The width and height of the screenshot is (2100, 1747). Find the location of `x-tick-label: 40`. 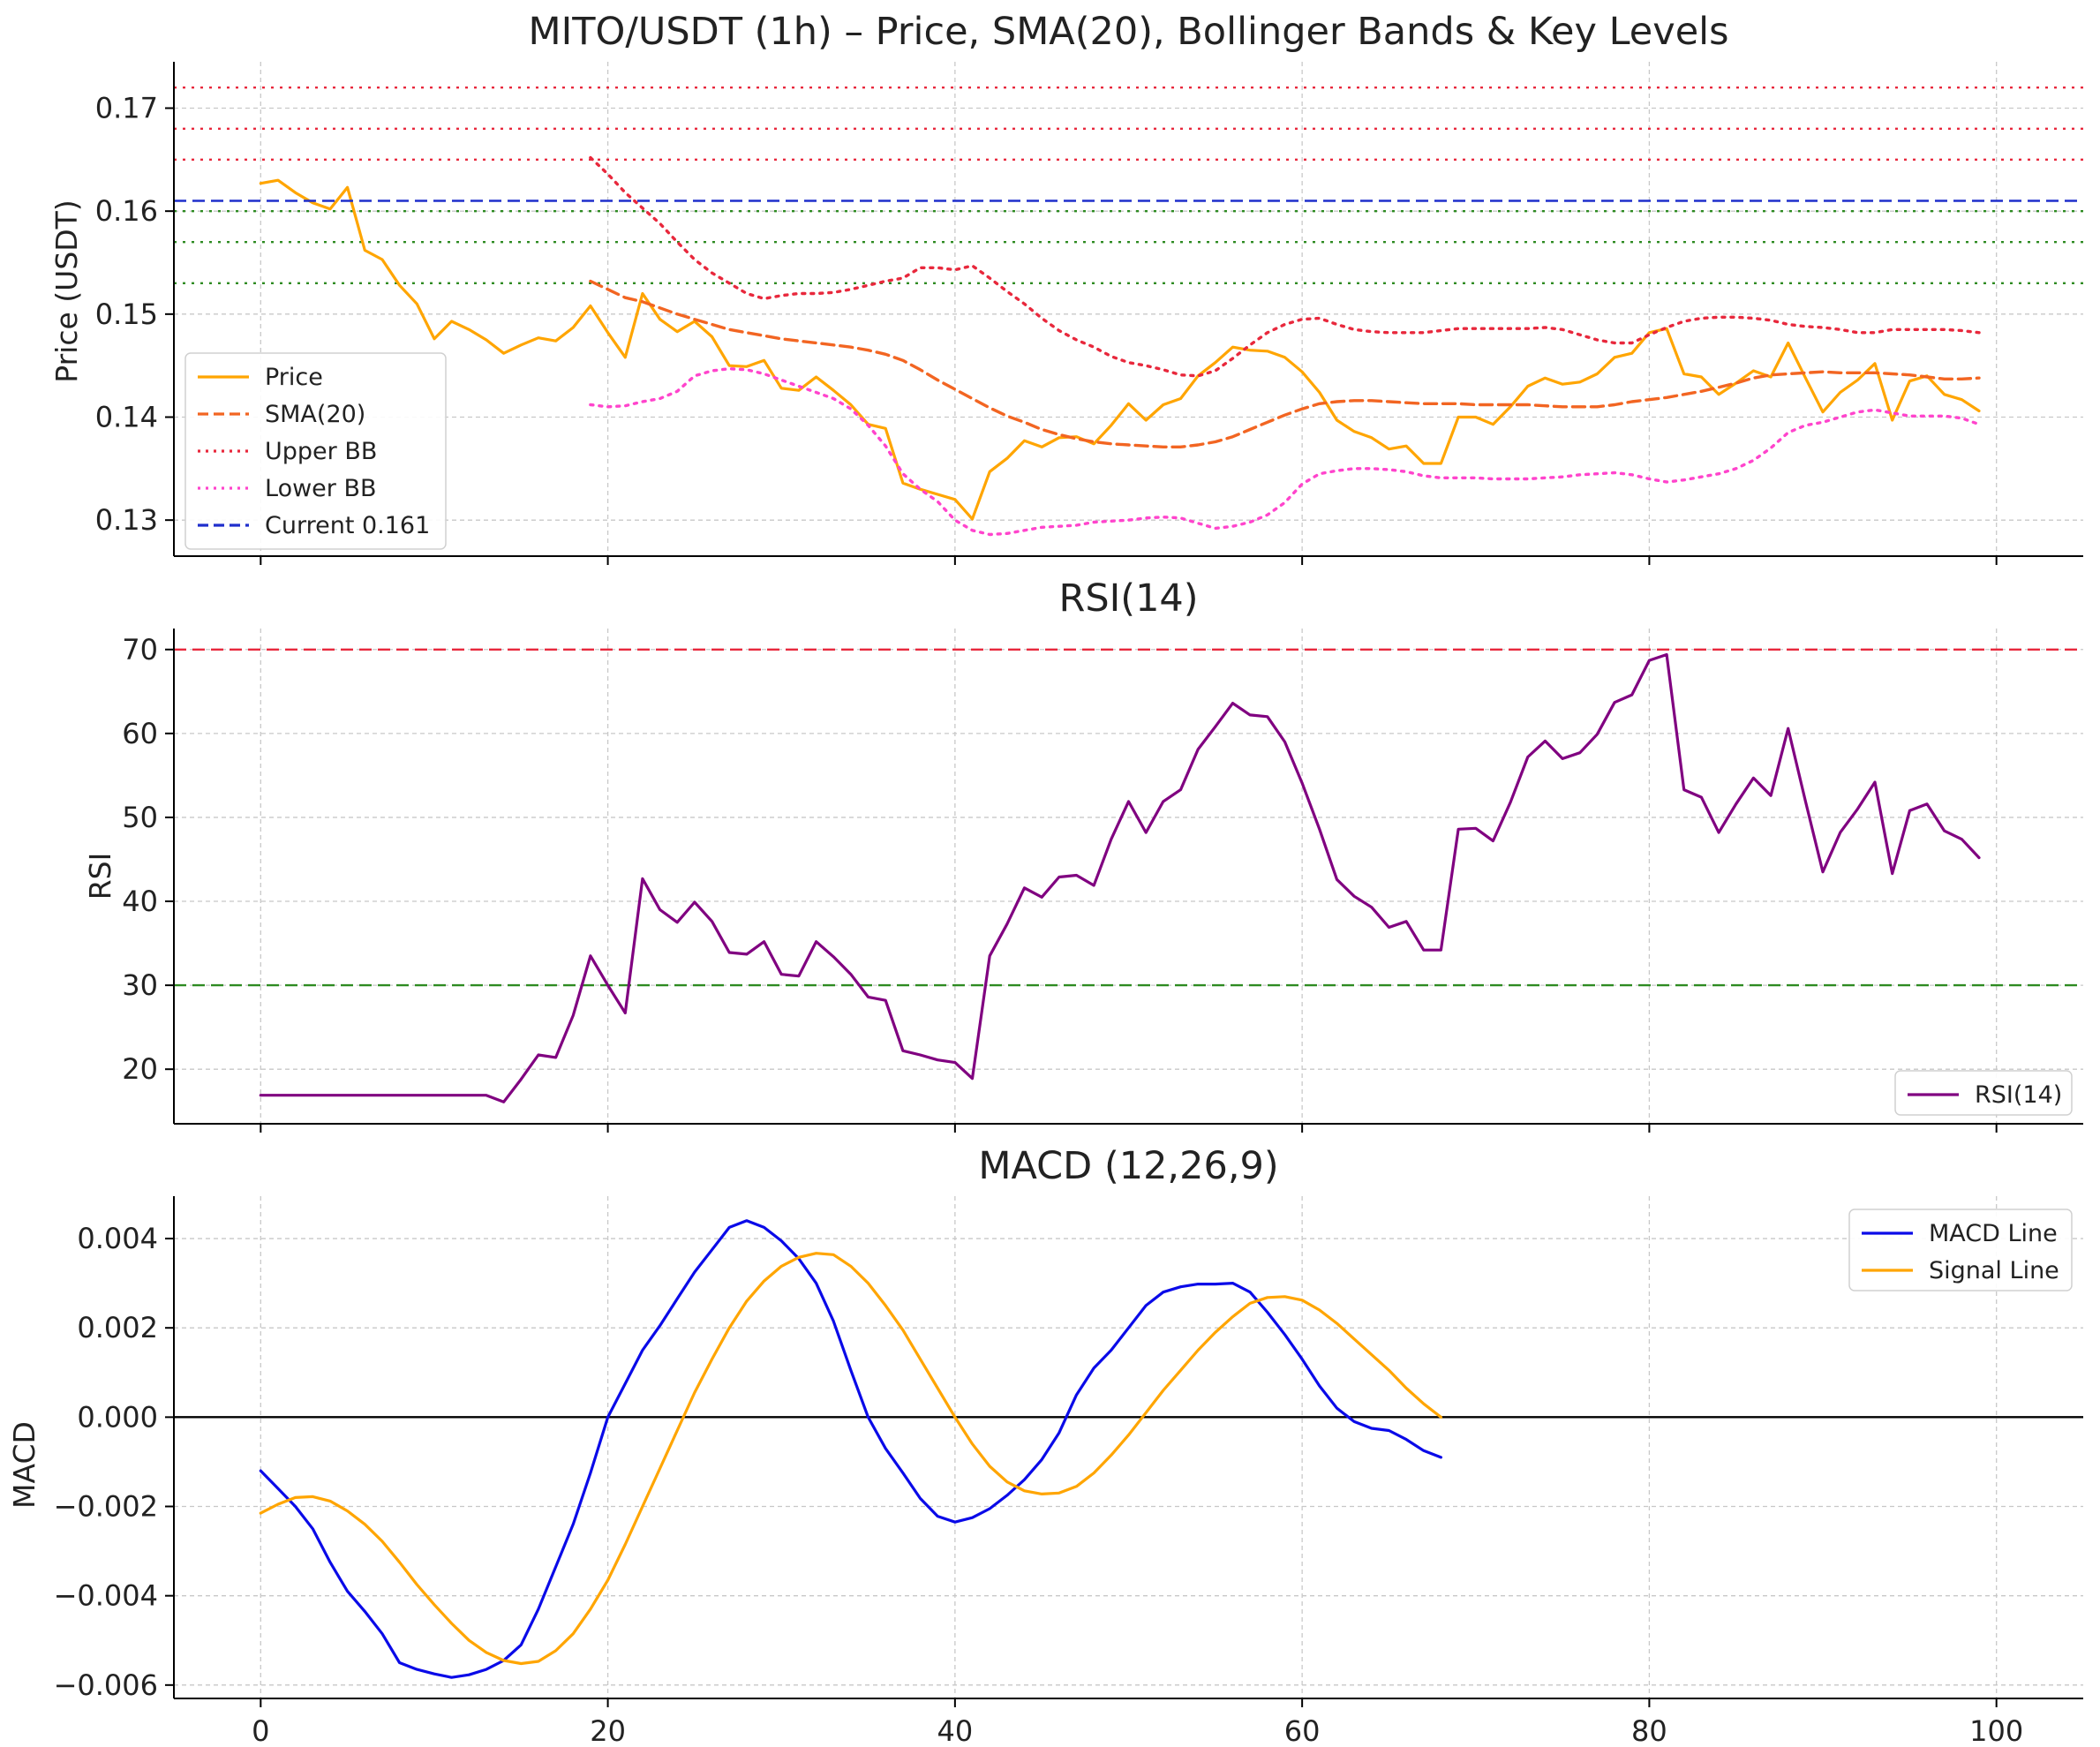

x-tick-label: 40 is located at coordinates (955, 1730).